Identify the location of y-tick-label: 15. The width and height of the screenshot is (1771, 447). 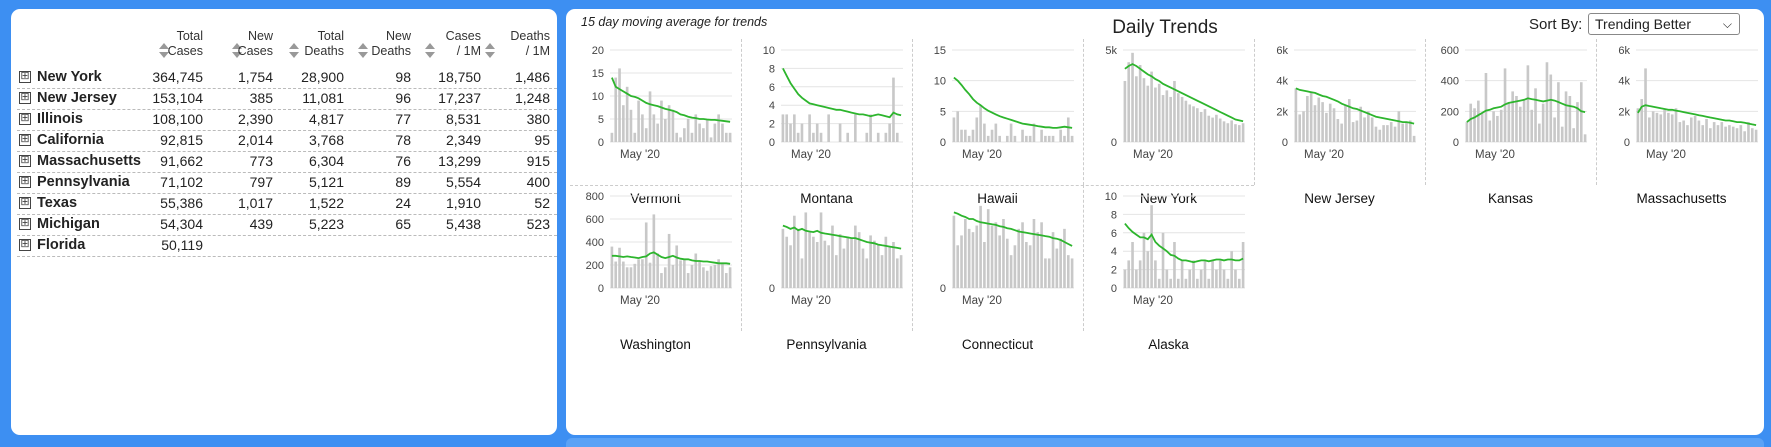
(940, 51).